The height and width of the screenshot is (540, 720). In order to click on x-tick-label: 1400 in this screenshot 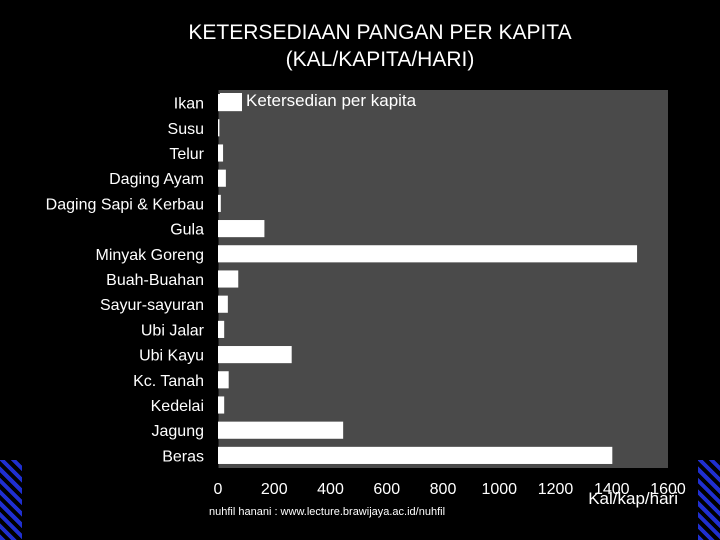, I will do `click(612, 489)`.